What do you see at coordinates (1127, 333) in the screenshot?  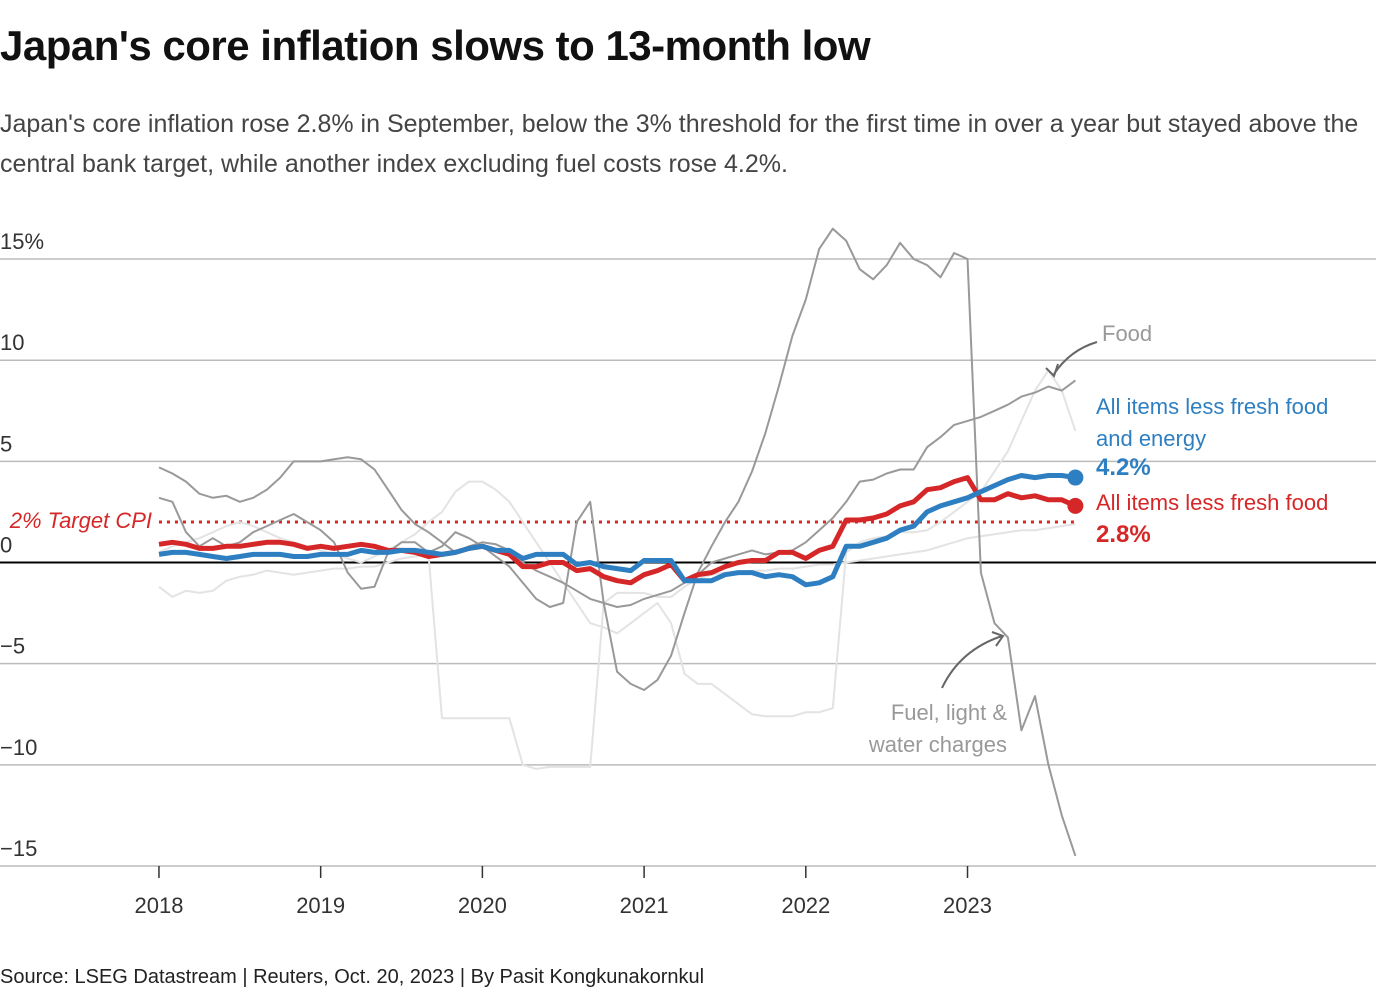 I see `food-label: Food` at bounding box center [1127, 333].